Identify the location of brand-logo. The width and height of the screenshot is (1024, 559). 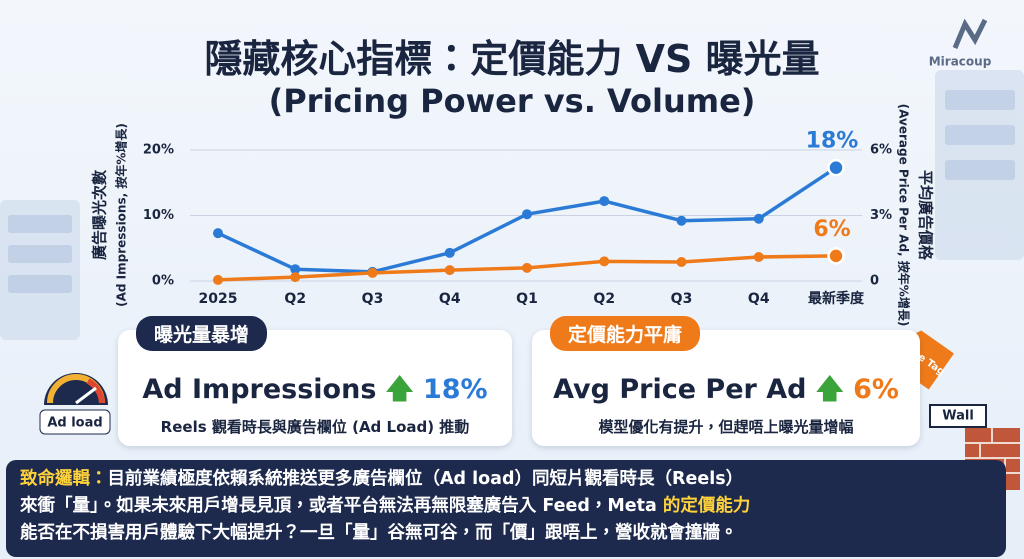
(970, 33).